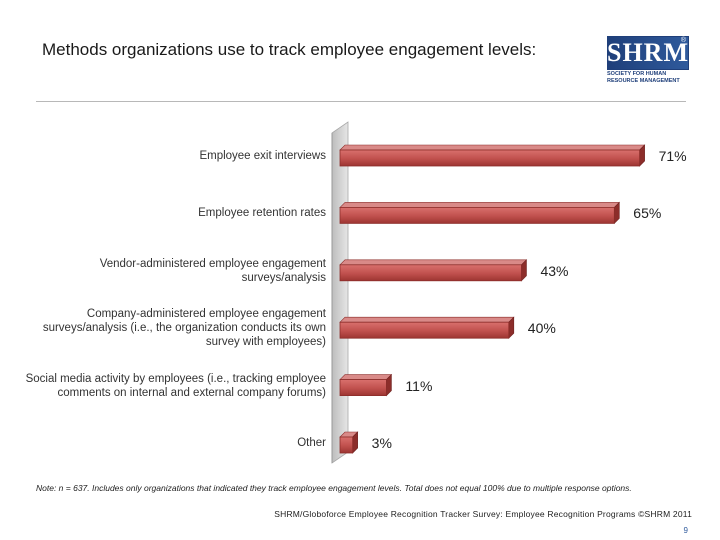 The height and width of the screenshot is (540, 720). Describe the element at coordinates (683, 40) in the screenshot. I see `registered-mark: ®` at that location.